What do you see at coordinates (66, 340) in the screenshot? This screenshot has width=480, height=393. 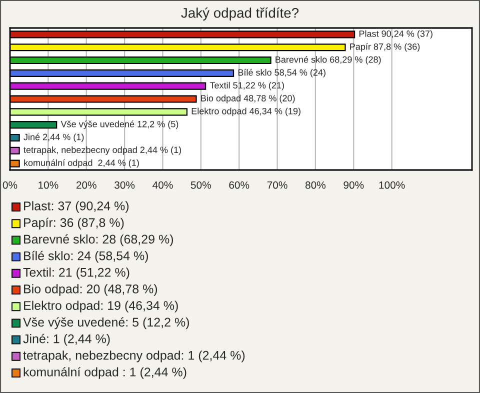 I see `text: Jiné: 1 (2,44 %)` at bounding box center [66, 340].